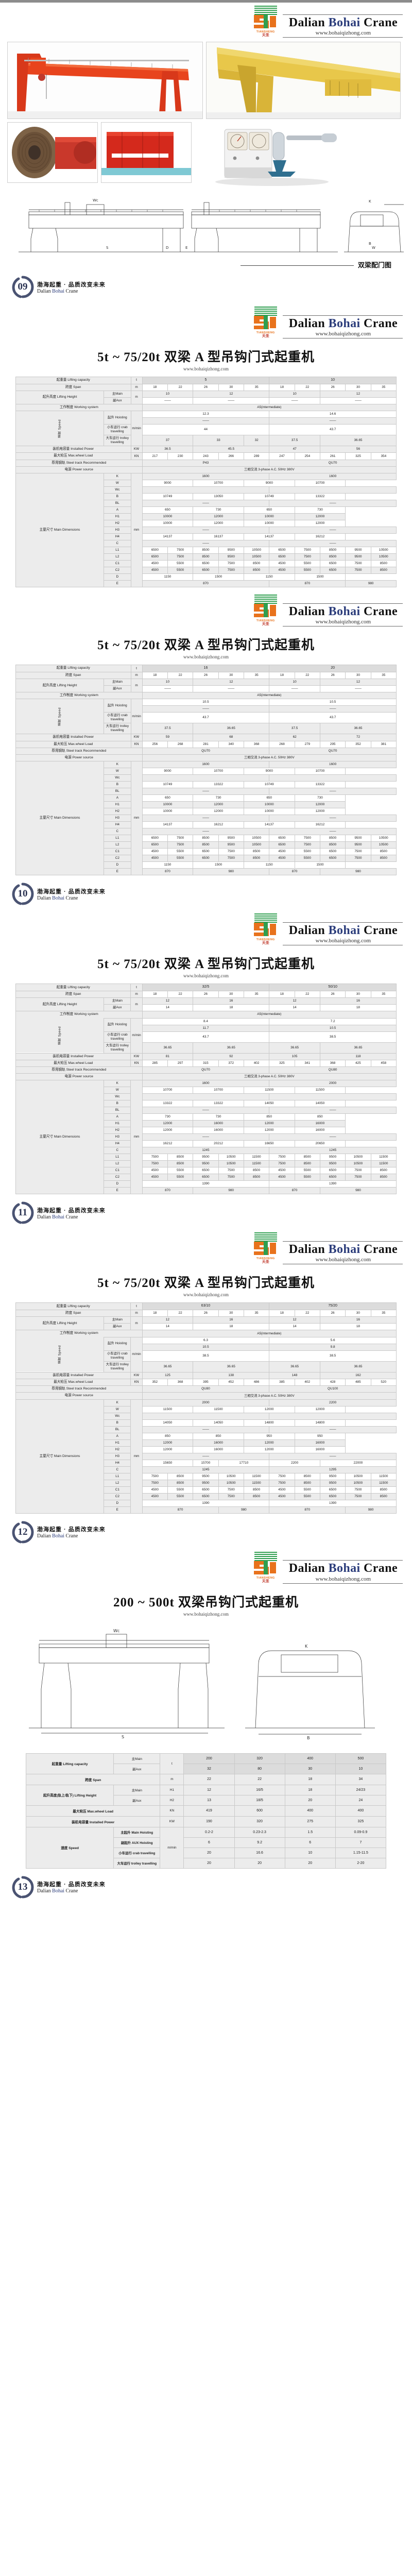 This screenshot has height=2576, width=412. Describe the element at coordinates (256, 564) in the screenshot. I see `dim-value-C1: 8500` at that location.